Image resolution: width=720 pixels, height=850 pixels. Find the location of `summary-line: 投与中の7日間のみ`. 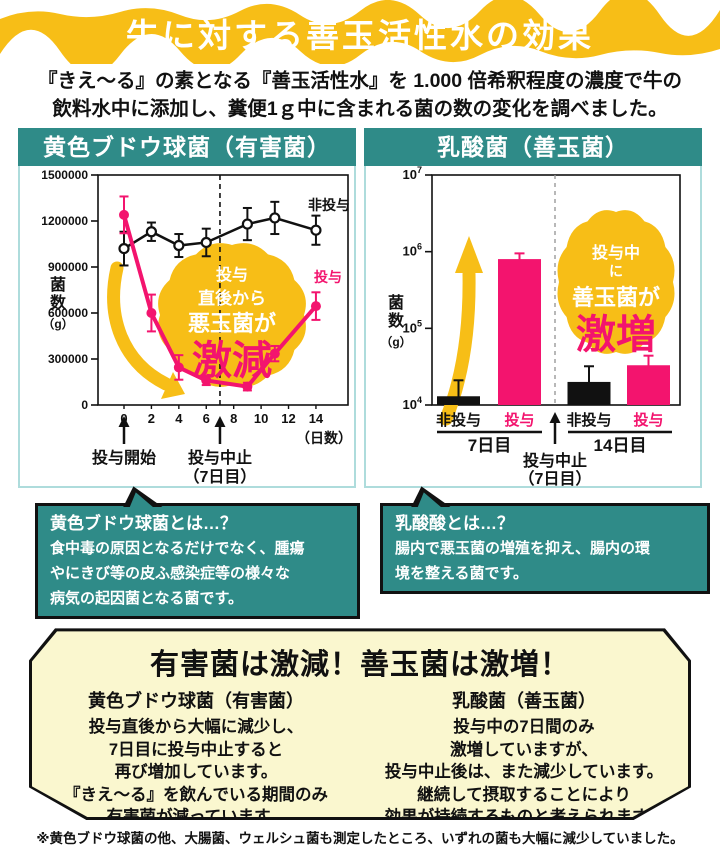

summary-line: 投与中の7日間のみ is located at coordinates (524, 727).